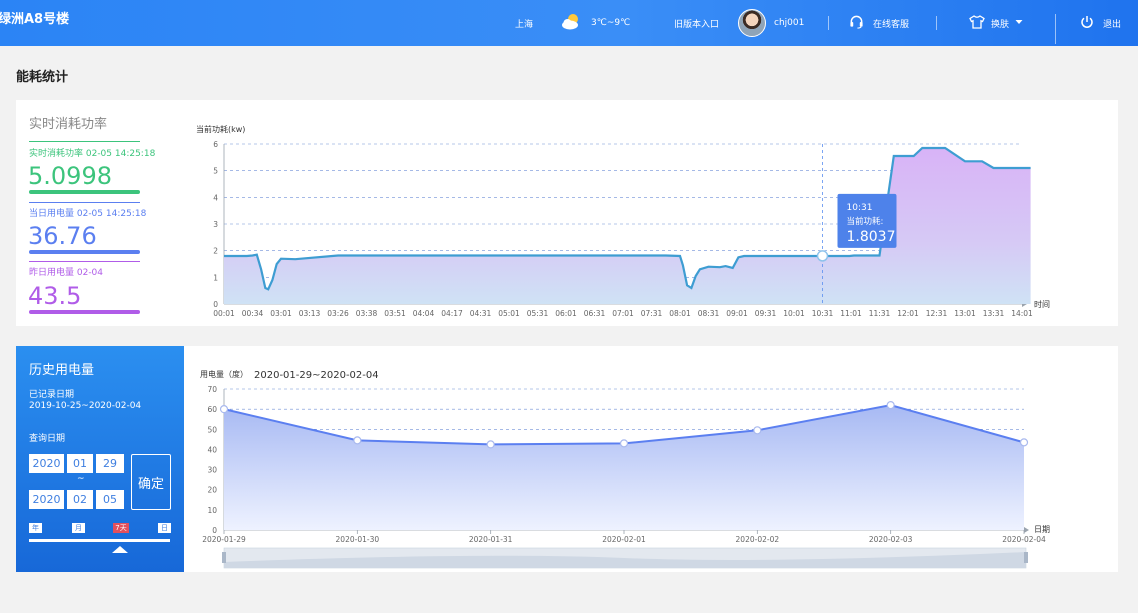 This screenshot has width=1138, height=613. Describe the element at coordinates (212, 389) in the screenshot. I see `y-tick-label: 70` at that location.